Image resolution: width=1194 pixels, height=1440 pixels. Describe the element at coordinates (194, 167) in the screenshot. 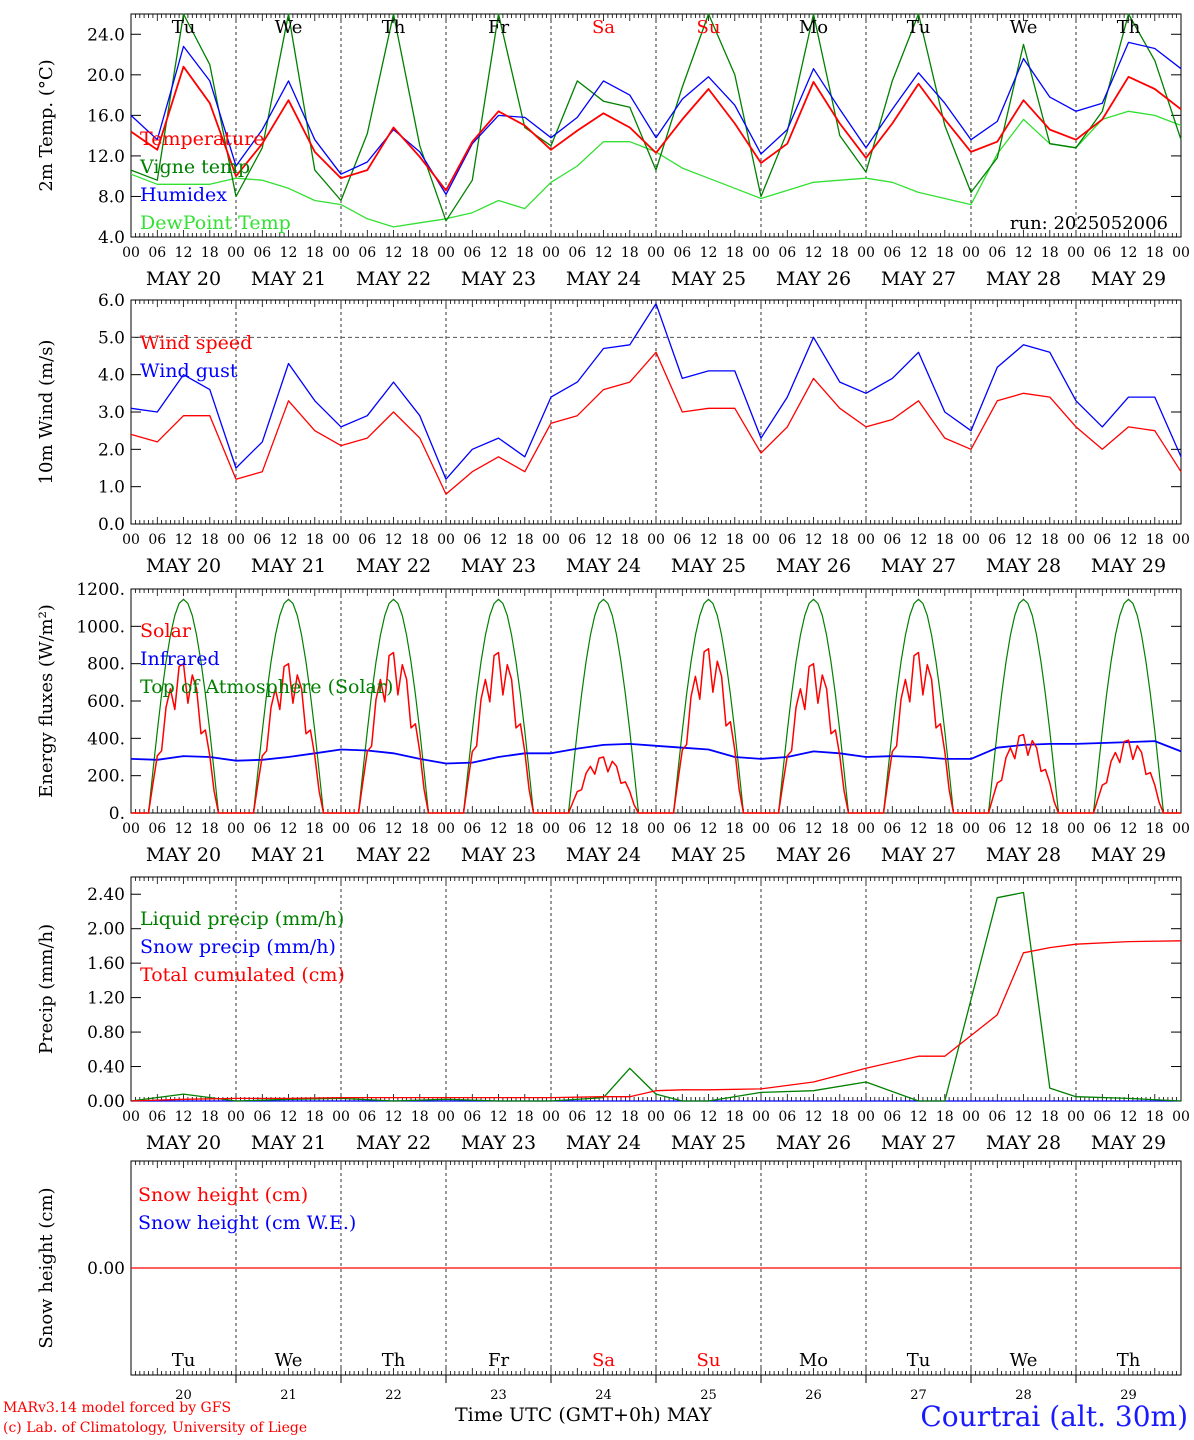

I see `legend-entry: Vigne temp` at that location.